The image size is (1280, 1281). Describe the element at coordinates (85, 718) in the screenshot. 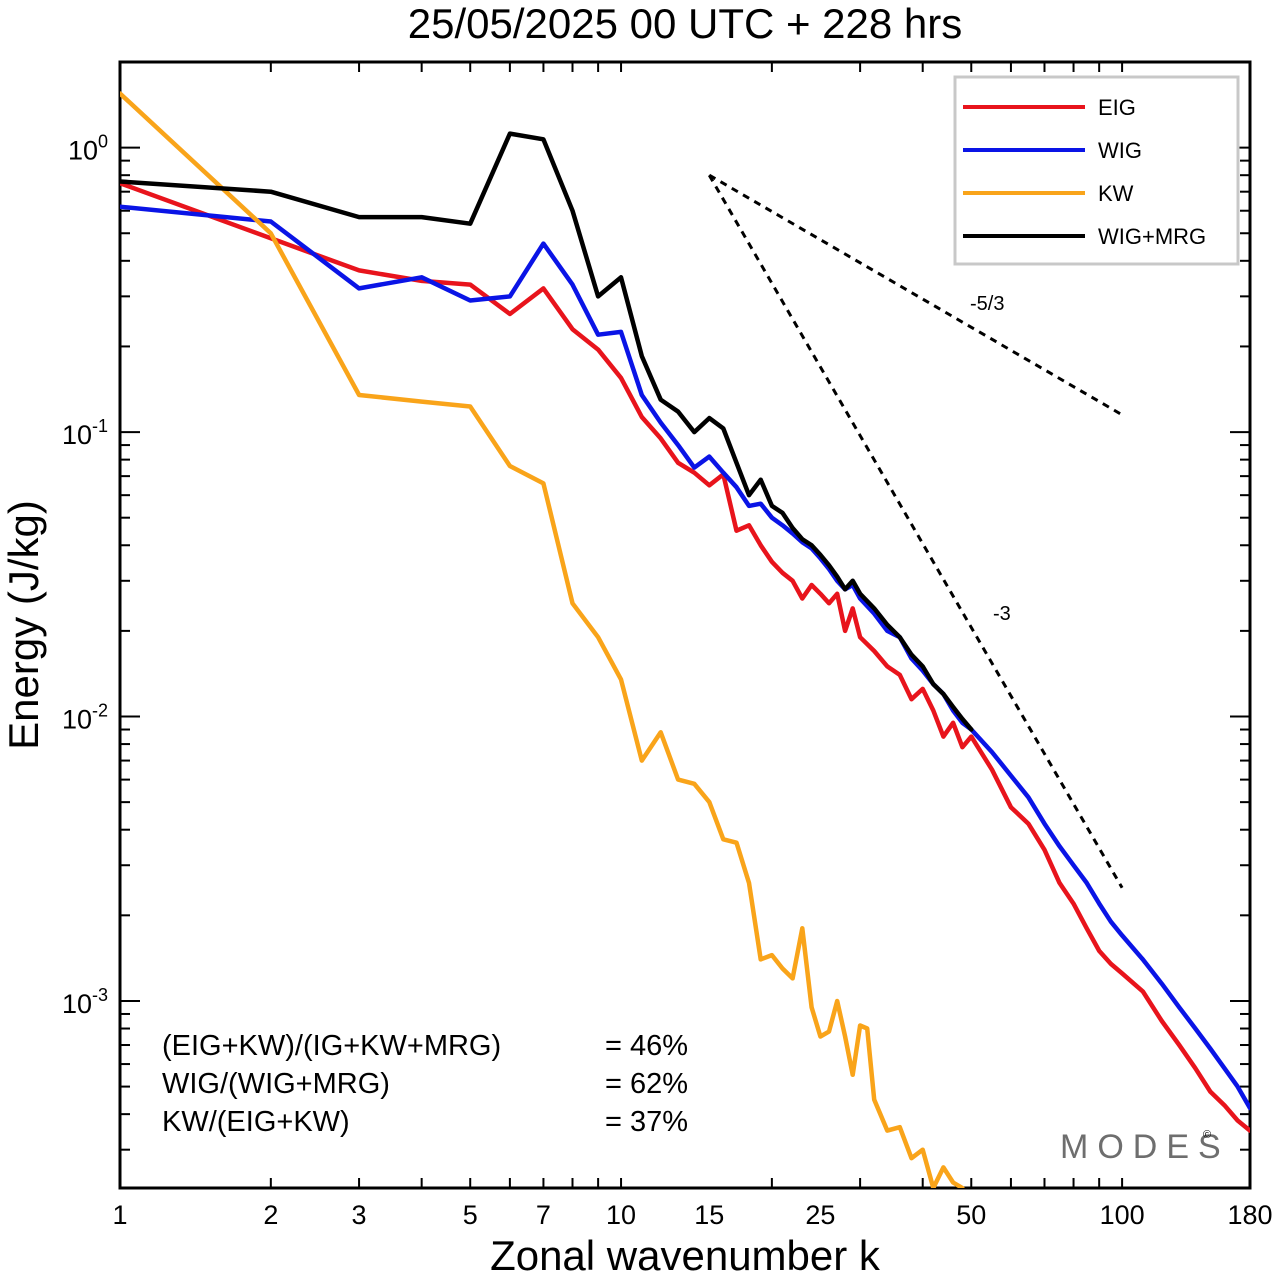

I see `y-tick-label: 10⁻²` at that location.